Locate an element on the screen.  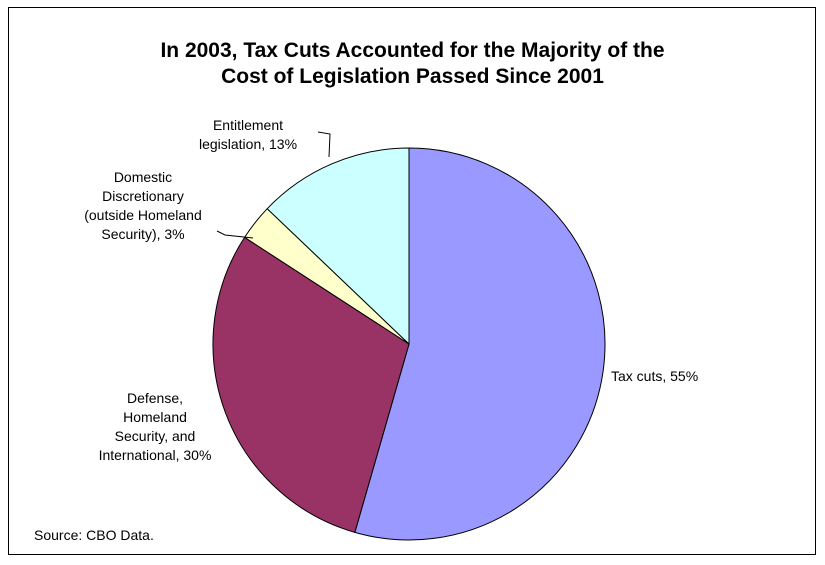
chart-title-line-2: Cost of Legislation Passed Since 2001 is located at coordinates (412, 76).